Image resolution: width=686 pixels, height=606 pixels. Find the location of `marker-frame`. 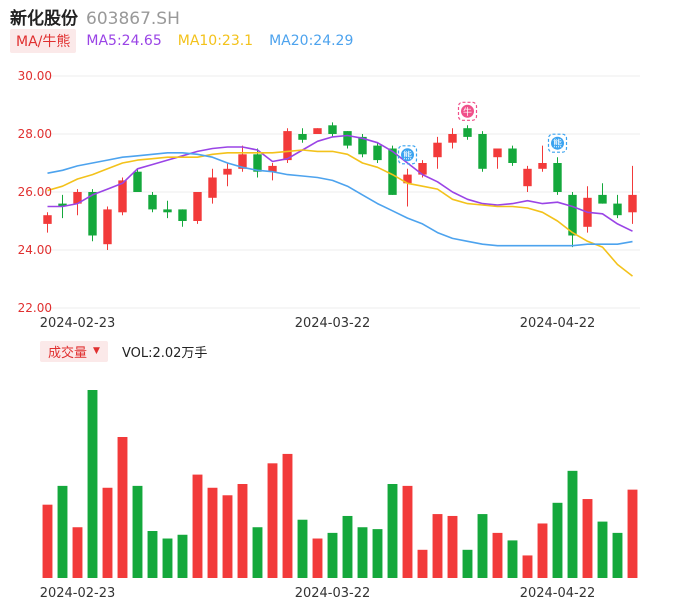

marker-frame is located at coordinates (467, 111).